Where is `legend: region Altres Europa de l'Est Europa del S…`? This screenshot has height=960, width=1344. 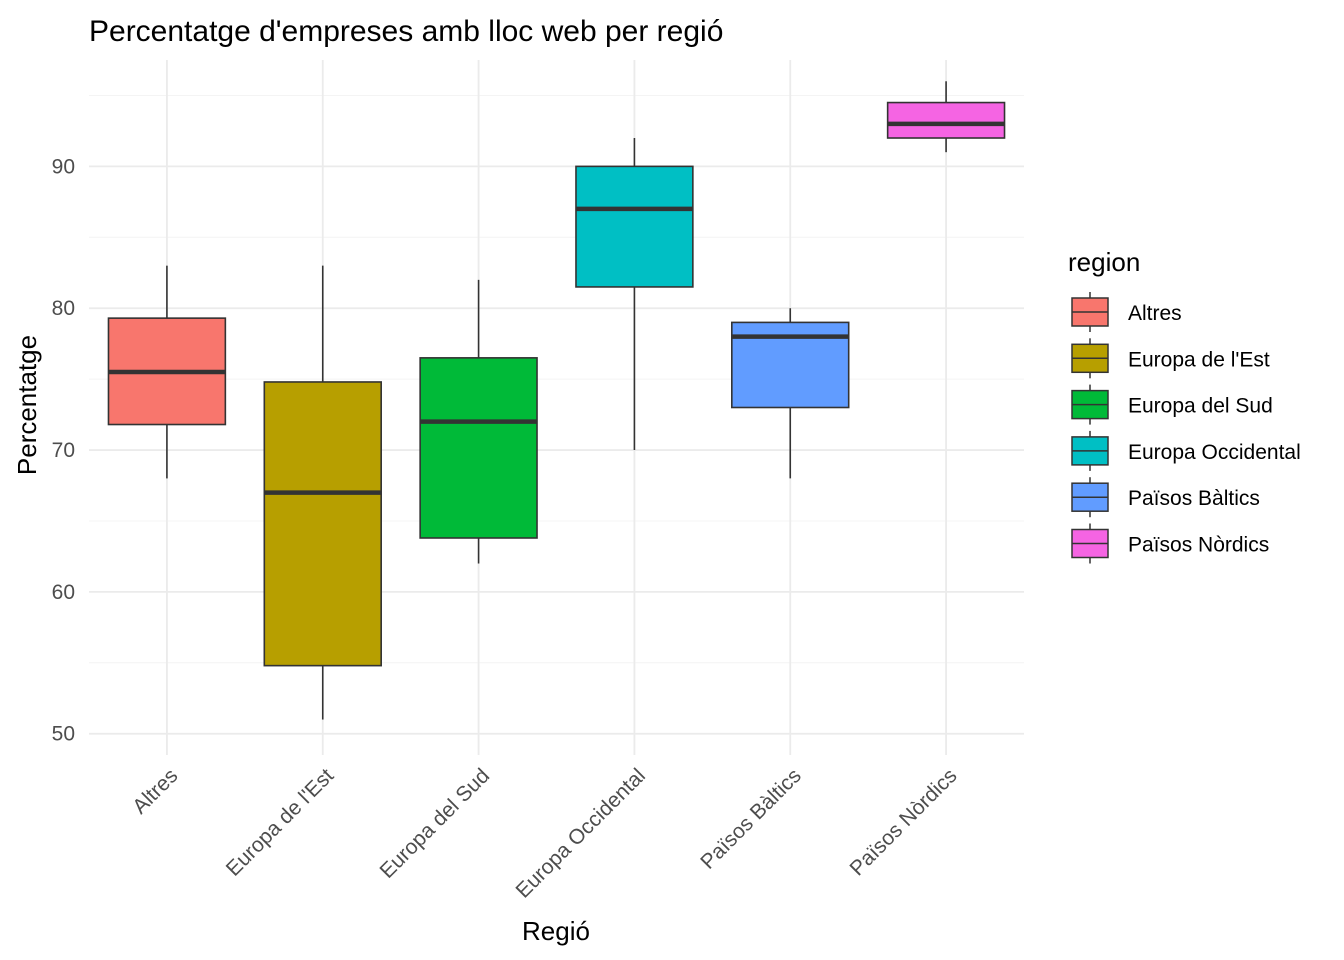 legend: region Altres Europa de l'Est Europa del S… is located at coordinates (1184, 405).